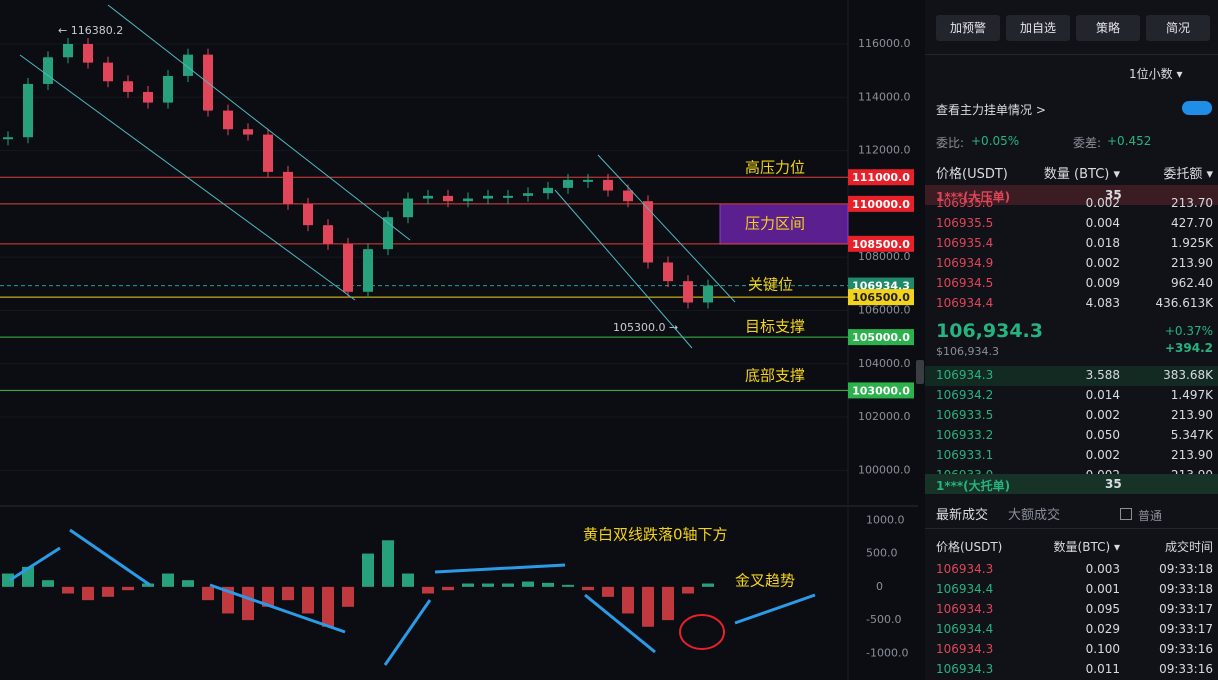 The image size is (1218, 680). I want to click on normal: 普通, so click(1150, 516).